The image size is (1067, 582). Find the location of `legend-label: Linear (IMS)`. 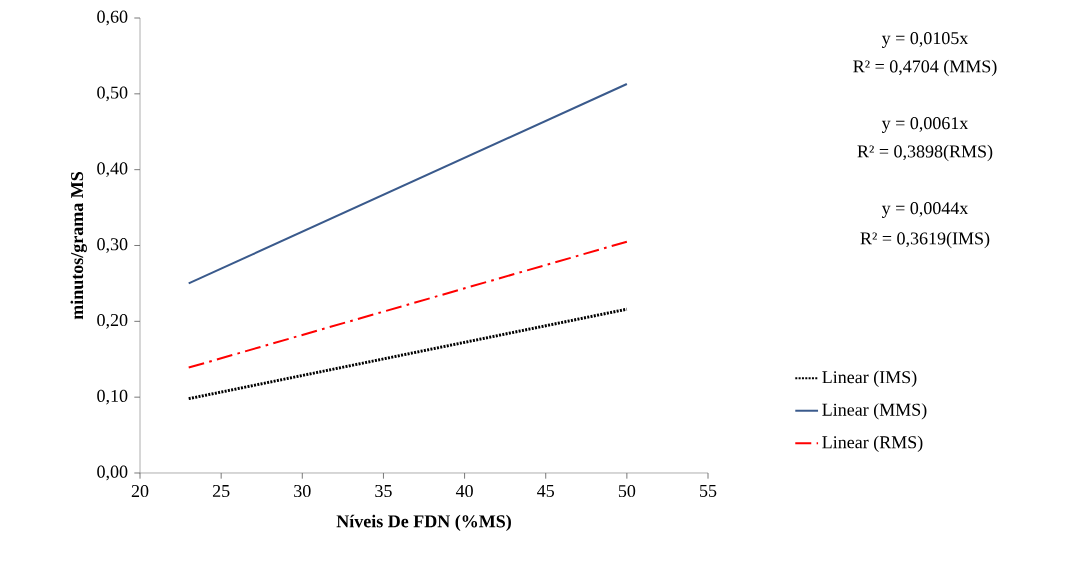

legend-label: Linear (IMS) is located at coordinates (869, 378).